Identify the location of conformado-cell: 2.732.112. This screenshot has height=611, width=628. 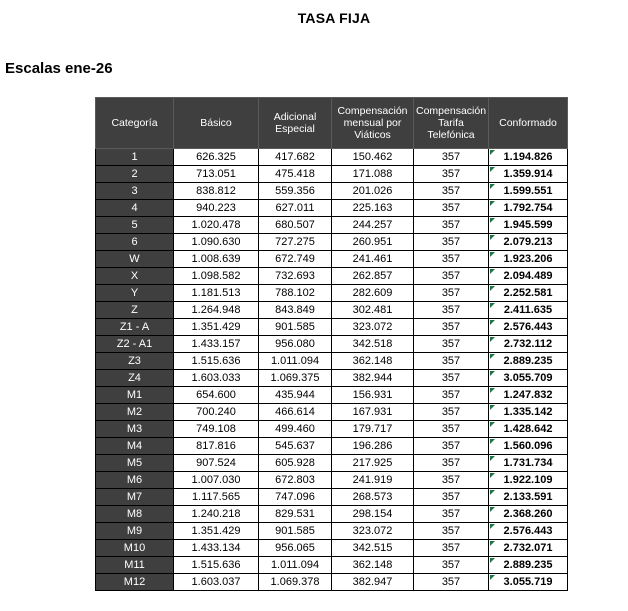
(528, 344).